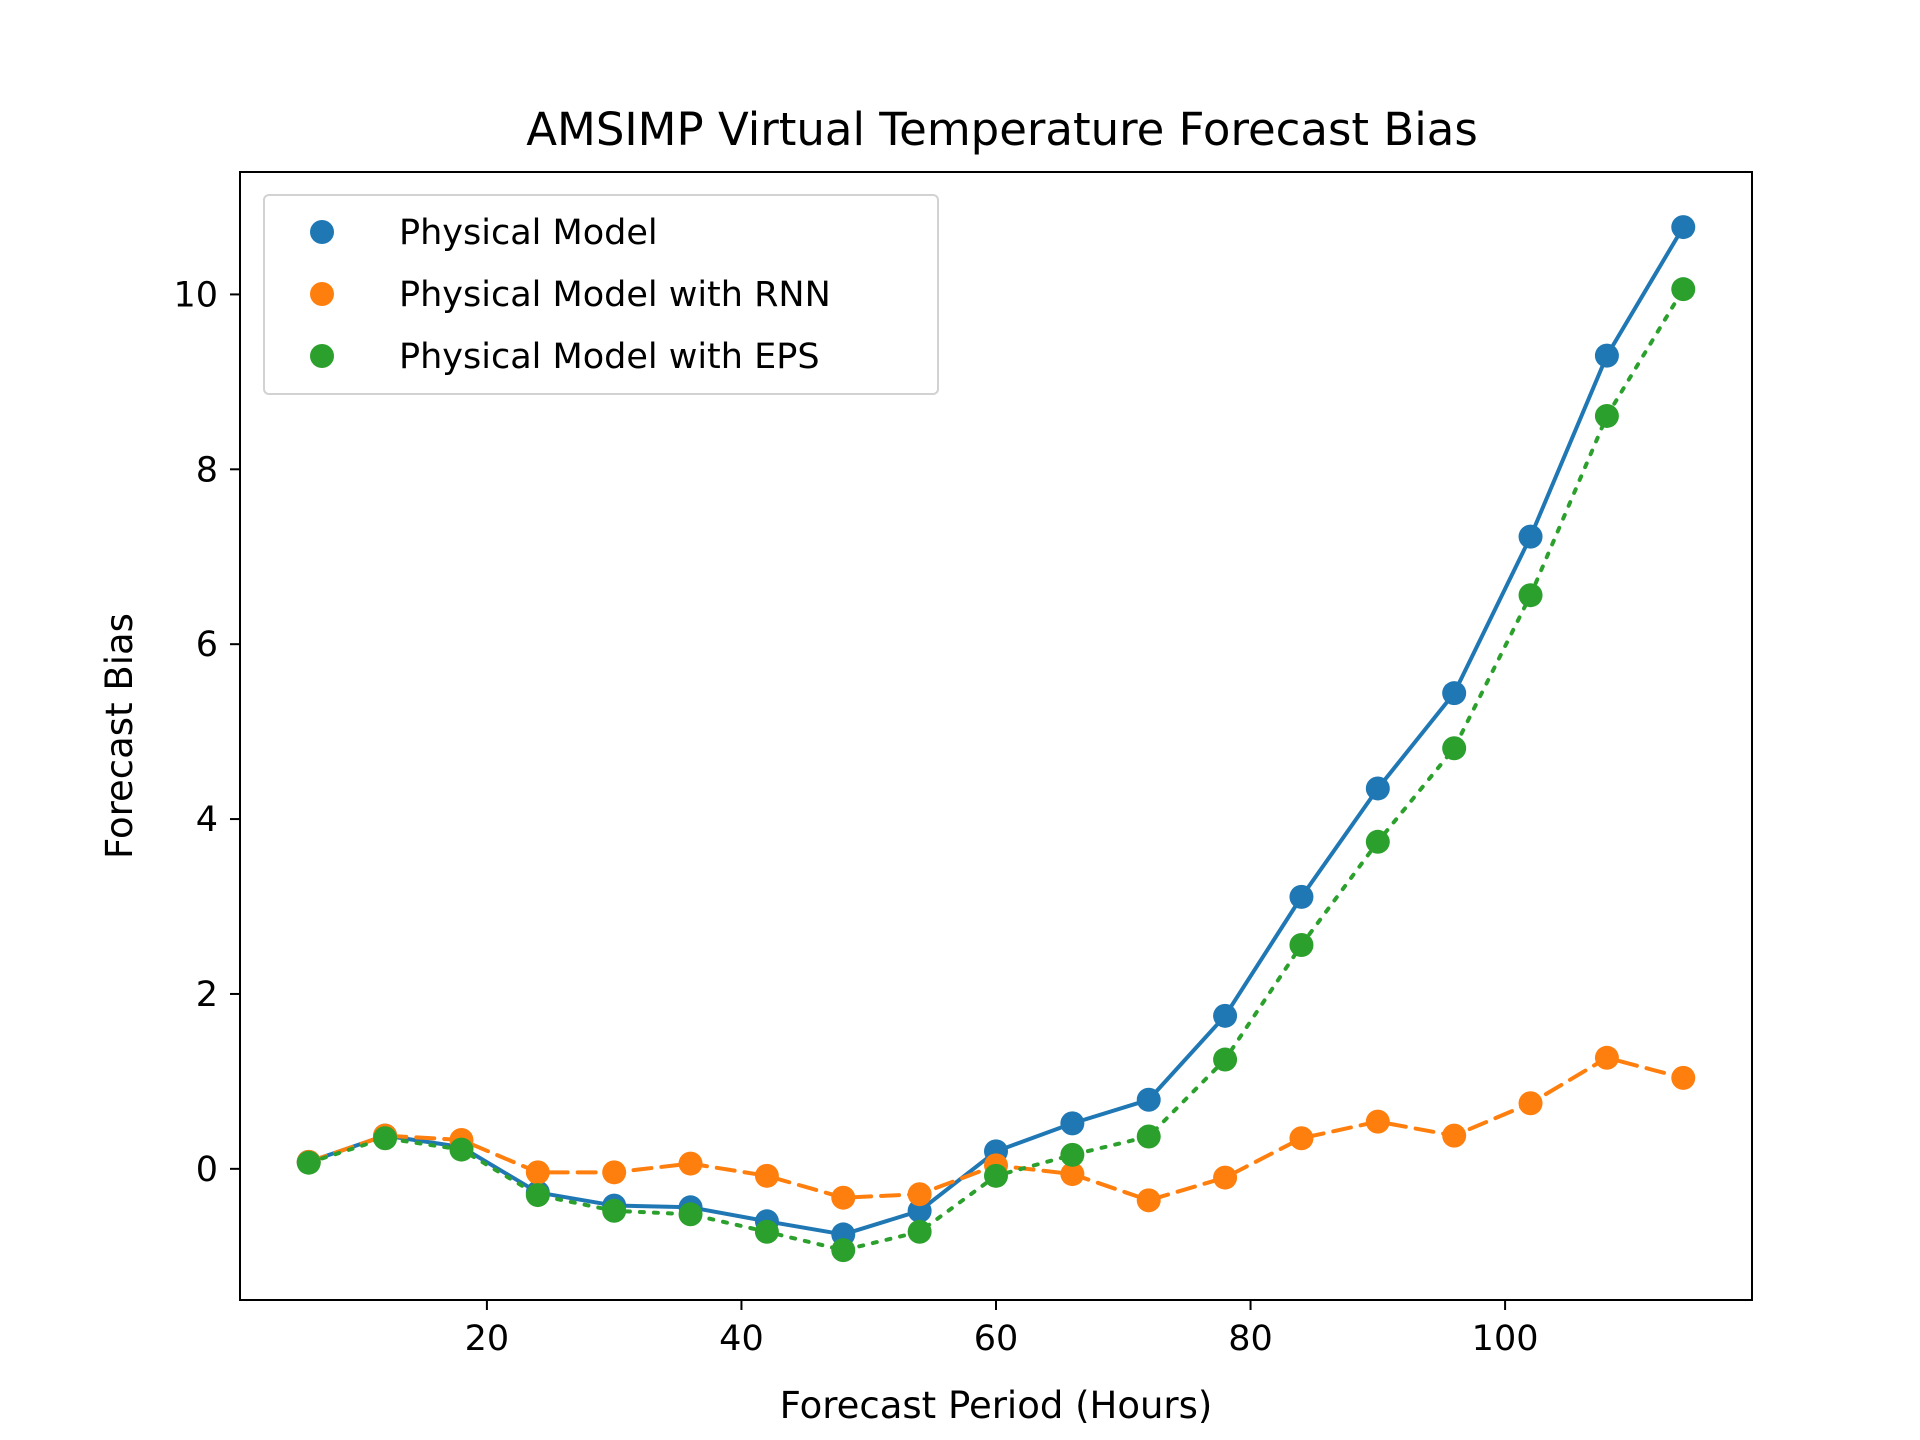 Image resolution: width=1920 pixels, height=1440 pixels. I want to click on y-tick-label-2: 2, so click(207, 995).